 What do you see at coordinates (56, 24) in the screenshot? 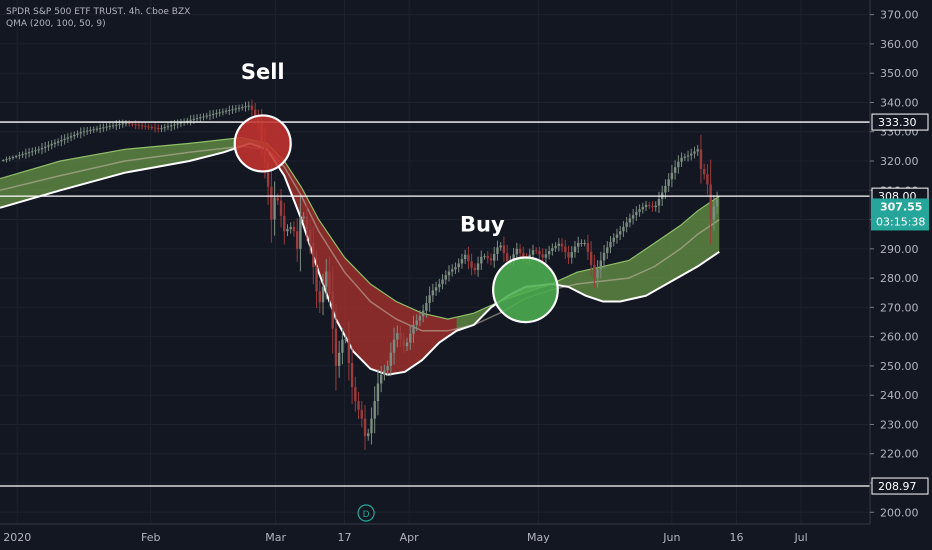
I see `indicator-label: QMA (200, 100, 50, 9)` at bounding box center [56, 24].